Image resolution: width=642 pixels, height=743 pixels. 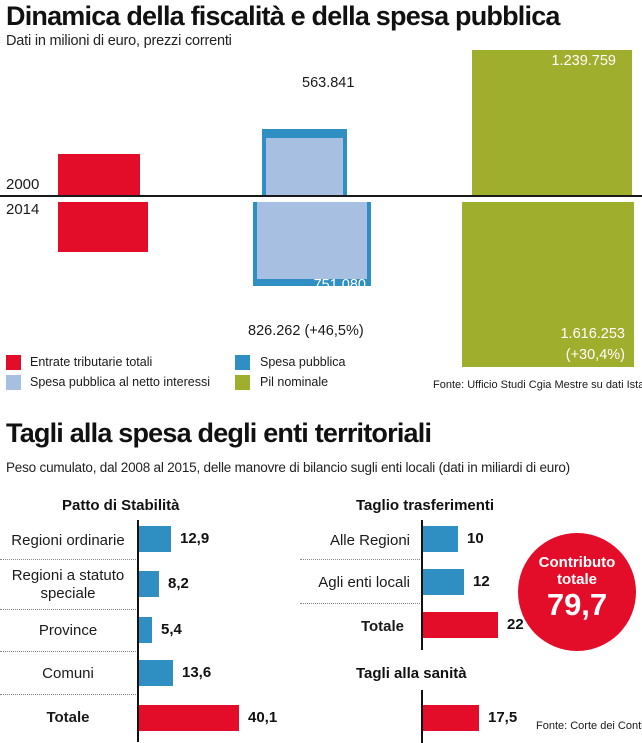 I want to click on trasf-label-enti-locali: Agli enti locali, so click(x=364, y=582).